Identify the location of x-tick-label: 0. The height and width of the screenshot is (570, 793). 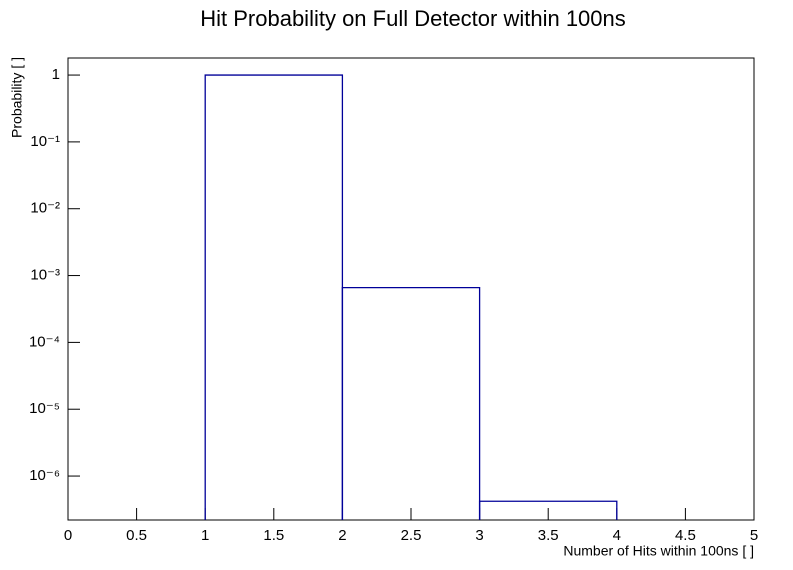
(68, 535).